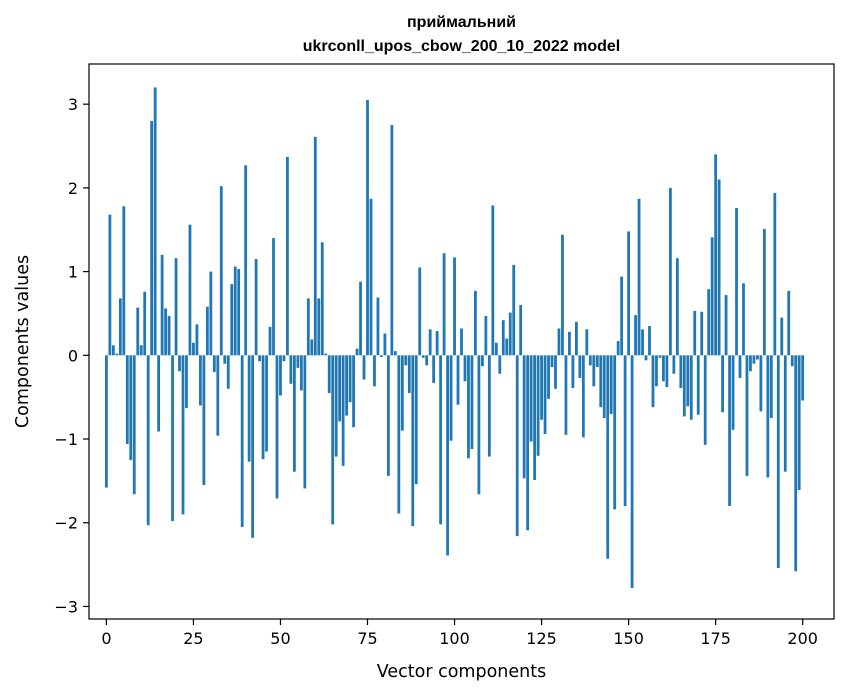 Image resolution: width=847 pixels, height=696 pixels. What do you see at coordinates (193, 638) in the screenshot?
I see `x-tick-label: 25` at bounding box center [193, 638].